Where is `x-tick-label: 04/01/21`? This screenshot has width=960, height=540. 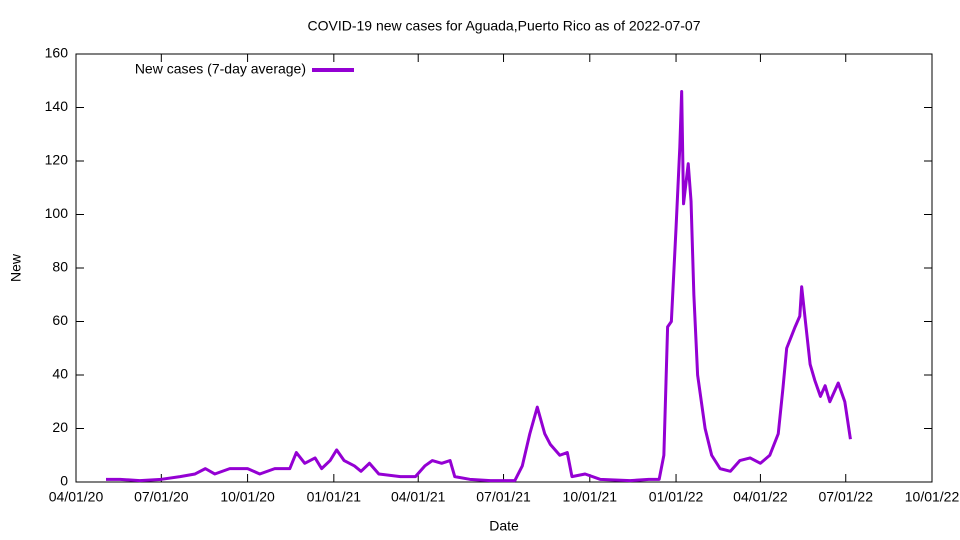 x-tick-label: 04/01/21 is located at coordinates (418, 497).